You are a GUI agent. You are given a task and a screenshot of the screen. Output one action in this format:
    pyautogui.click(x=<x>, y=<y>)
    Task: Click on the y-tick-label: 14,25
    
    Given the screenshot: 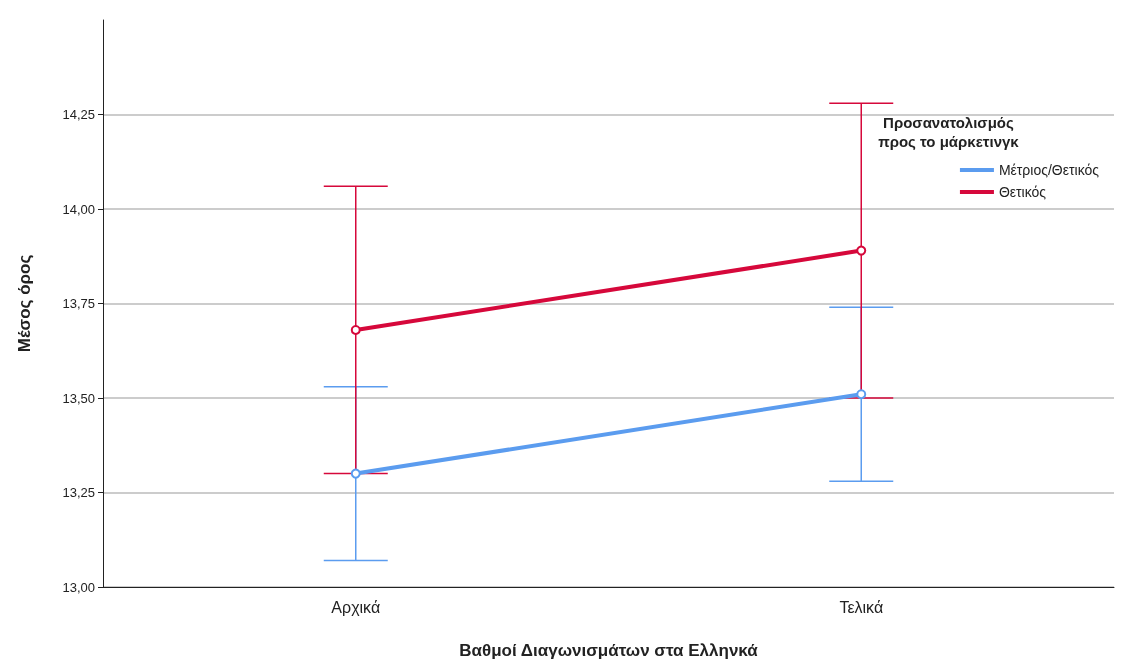 What is the action you would take?
    pyautogui.click(x=78, y=114)
    